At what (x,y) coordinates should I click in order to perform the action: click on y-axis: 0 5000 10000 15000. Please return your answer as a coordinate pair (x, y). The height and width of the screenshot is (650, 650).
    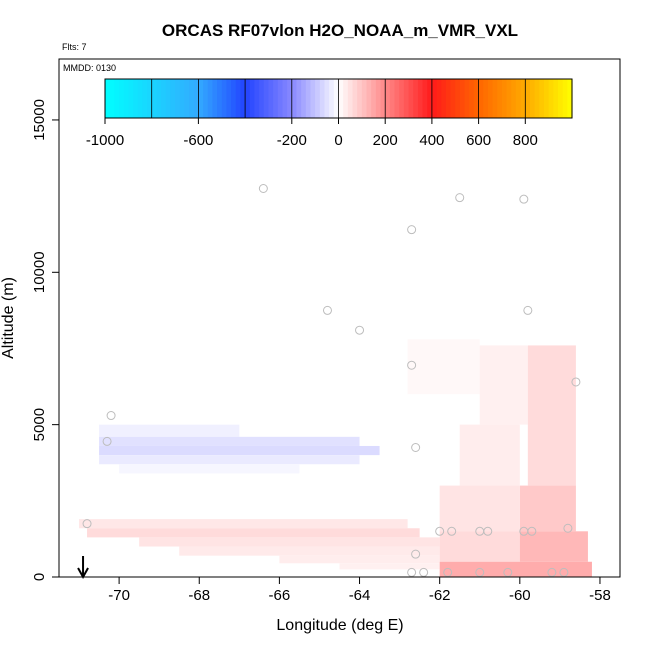
    Looking at the image, I should click on (45, 340).